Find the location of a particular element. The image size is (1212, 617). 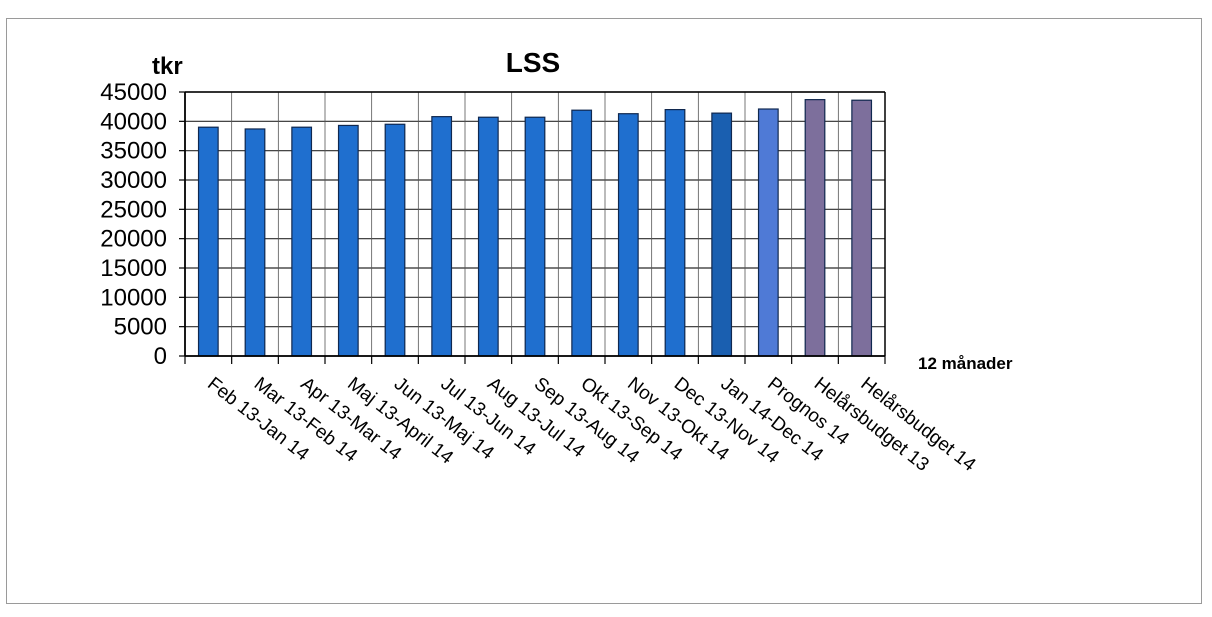

y-tick-label: 10000 is located at coordinates (133, 297).